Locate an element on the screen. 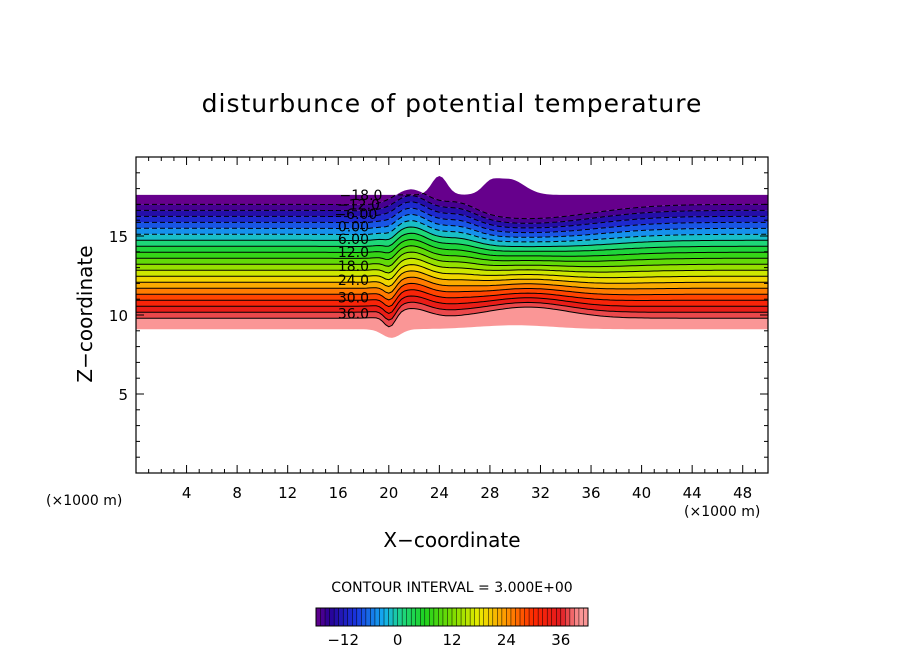  x-tick-label: 8 is located at coordinates (237, 493).